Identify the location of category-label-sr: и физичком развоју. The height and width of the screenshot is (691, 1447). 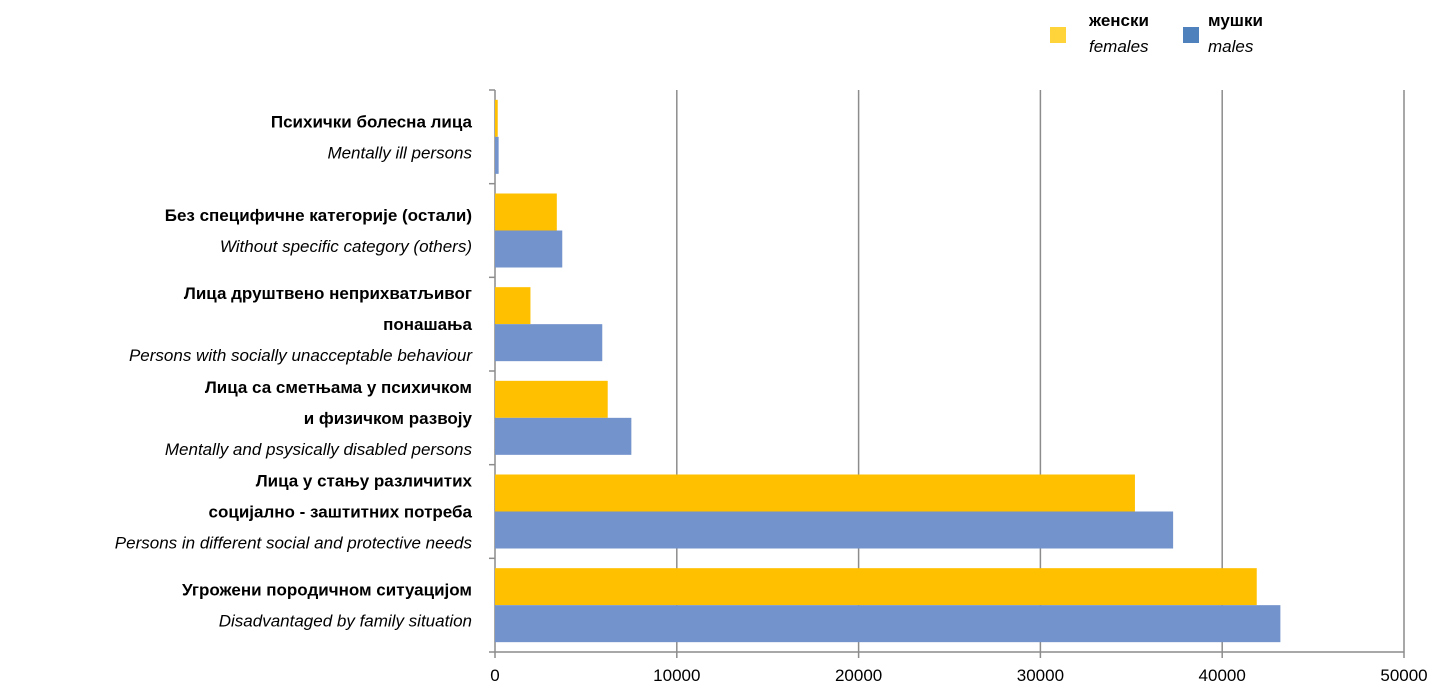
(388, 418).